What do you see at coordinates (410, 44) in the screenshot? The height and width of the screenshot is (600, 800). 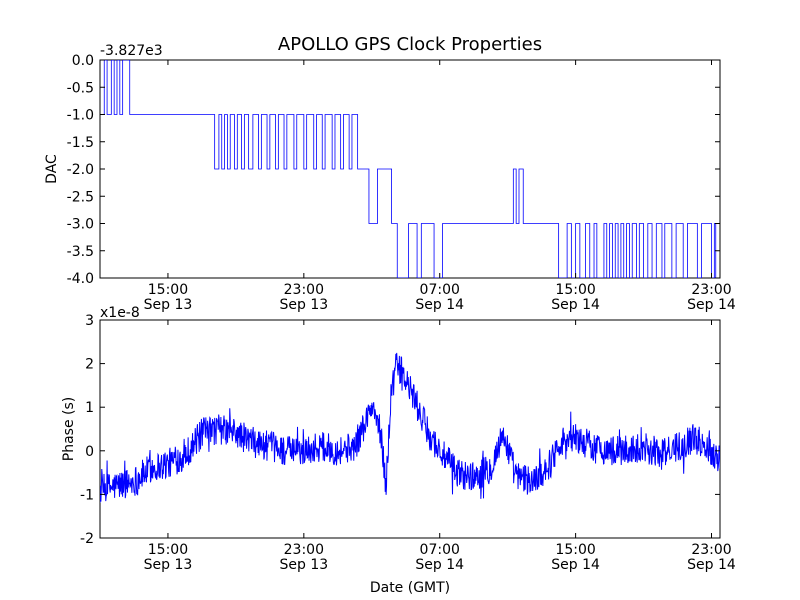 I see `figure-title: APOLLO GPS Clock Properties` at bounding box center [410, 44].